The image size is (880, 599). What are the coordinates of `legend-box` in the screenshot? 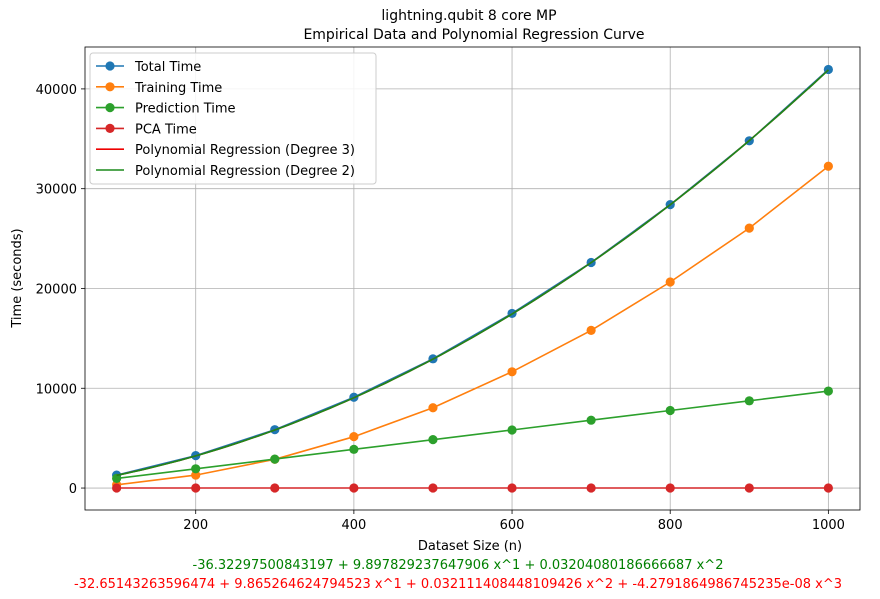 It's located at (233, 118).